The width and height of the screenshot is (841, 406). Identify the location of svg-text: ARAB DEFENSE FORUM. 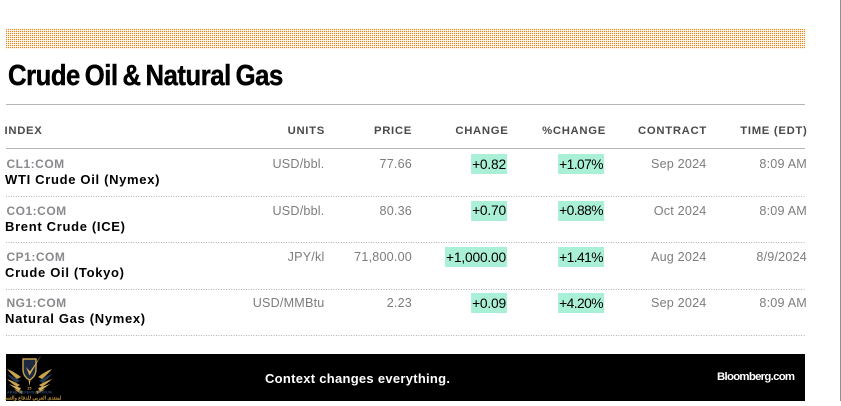
(29, 393).